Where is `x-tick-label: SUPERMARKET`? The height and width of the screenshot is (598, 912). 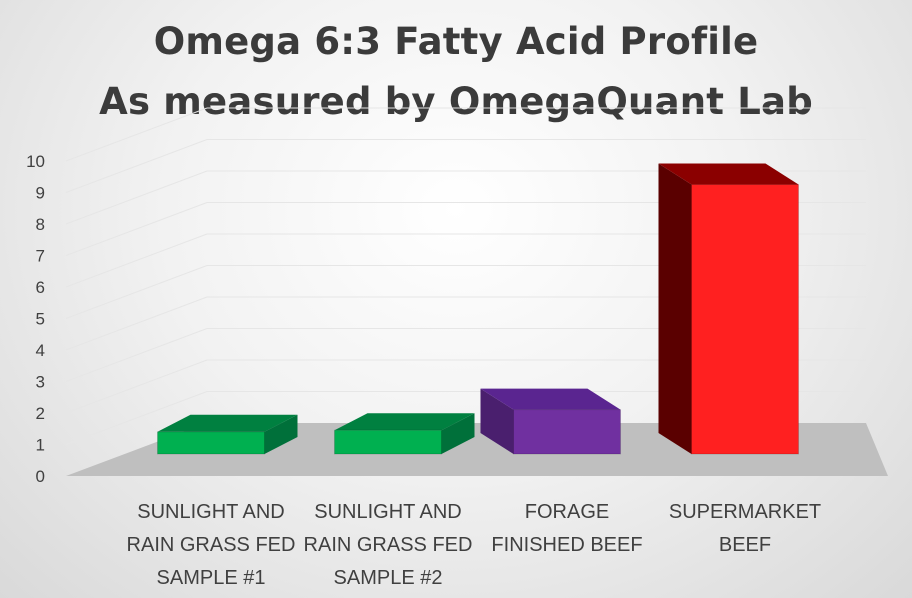
x-tick-label: SUPERMARKET is located at coordinates (745, 512).